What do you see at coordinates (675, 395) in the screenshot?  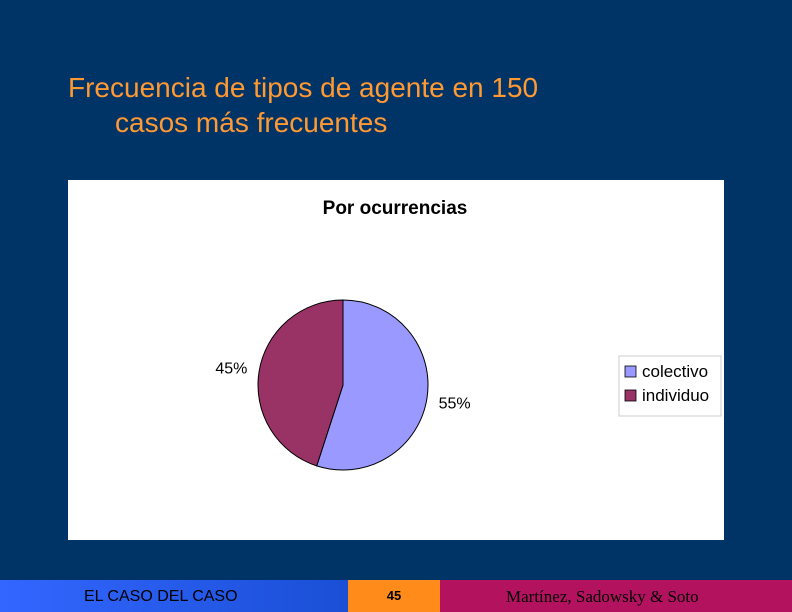 I see `legend-label-individuo: individuo` at bounding box center [675, 395].